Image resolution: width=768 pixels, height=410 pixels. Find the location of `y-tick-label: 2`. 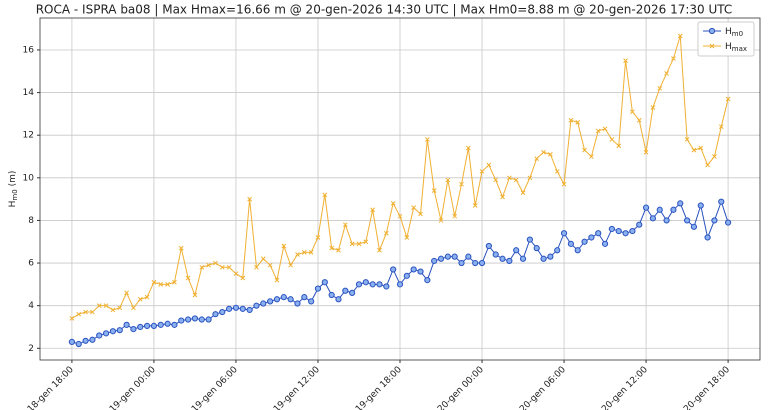

y-tick-label: 2 is located at coordinates (31, 349).